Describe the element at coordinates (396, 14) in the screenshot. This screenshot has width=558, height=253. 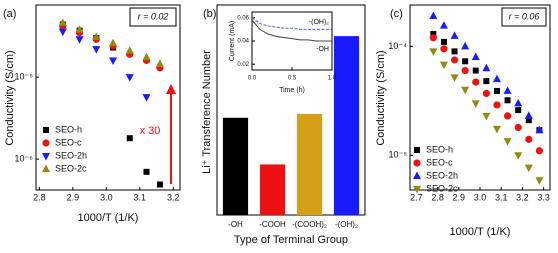
I see `panel-label: (c)` at that location.